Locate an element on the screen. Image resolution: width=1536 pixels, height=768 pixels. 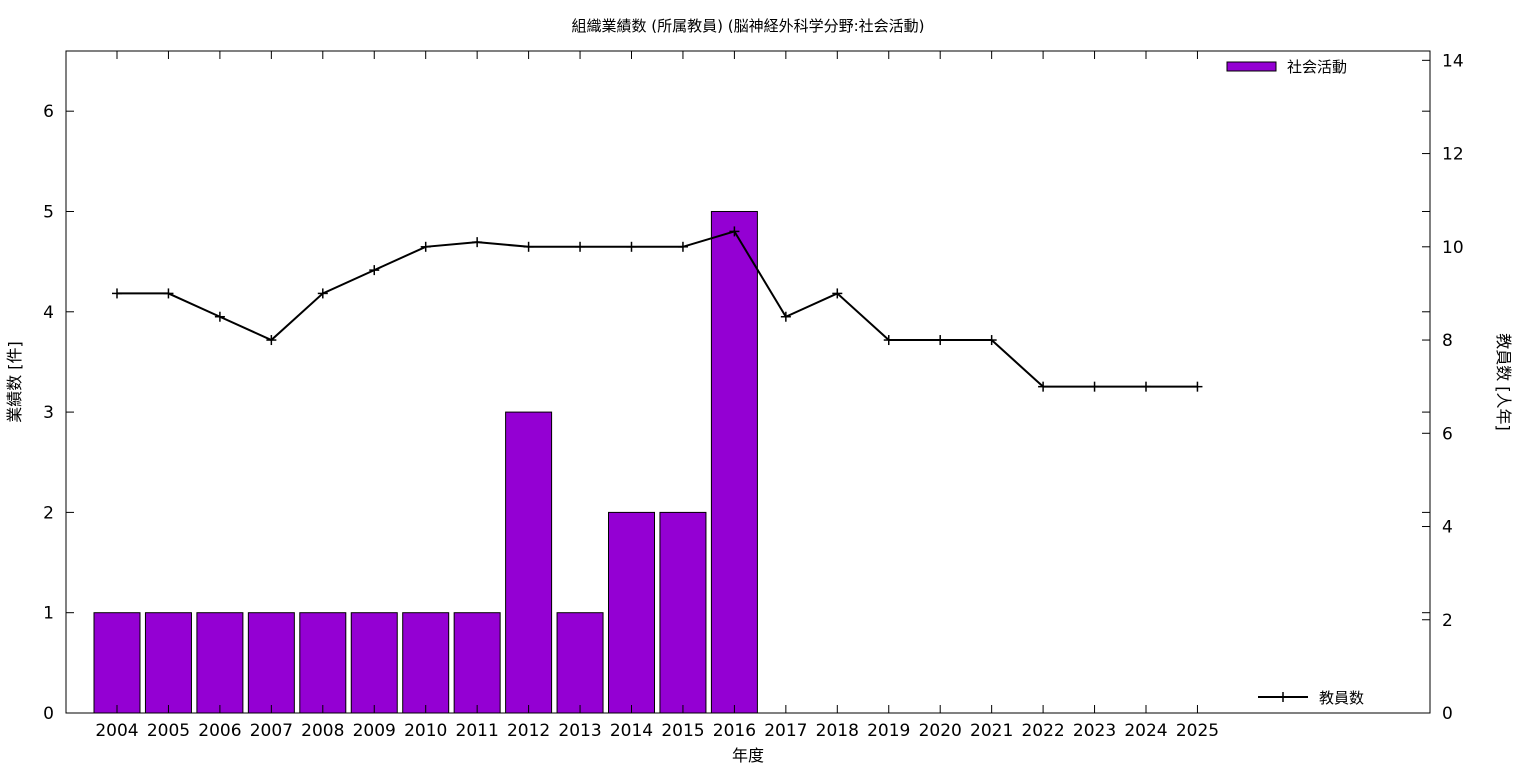
x-tick-label: 2009 is located at coordinates (374, 731).